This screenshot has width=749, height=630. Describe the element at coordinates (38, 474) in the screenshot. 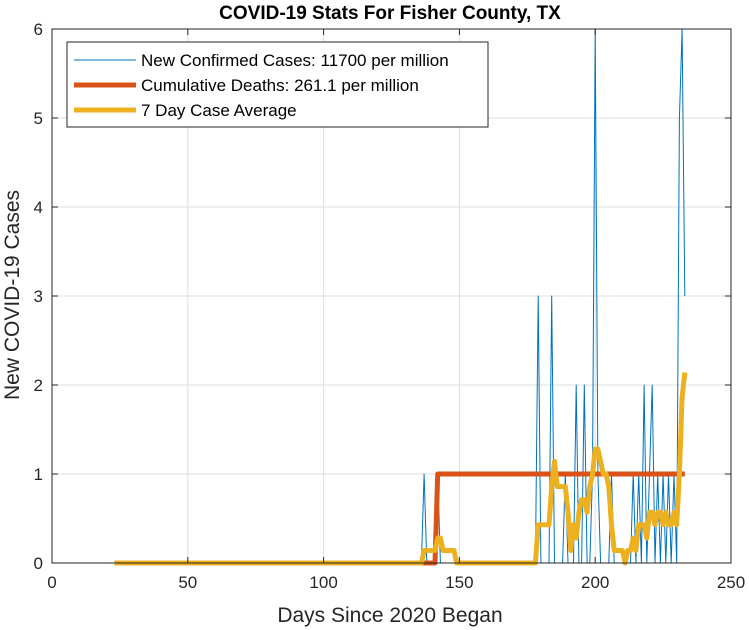

I see `y-tick-label: 1` at that location.